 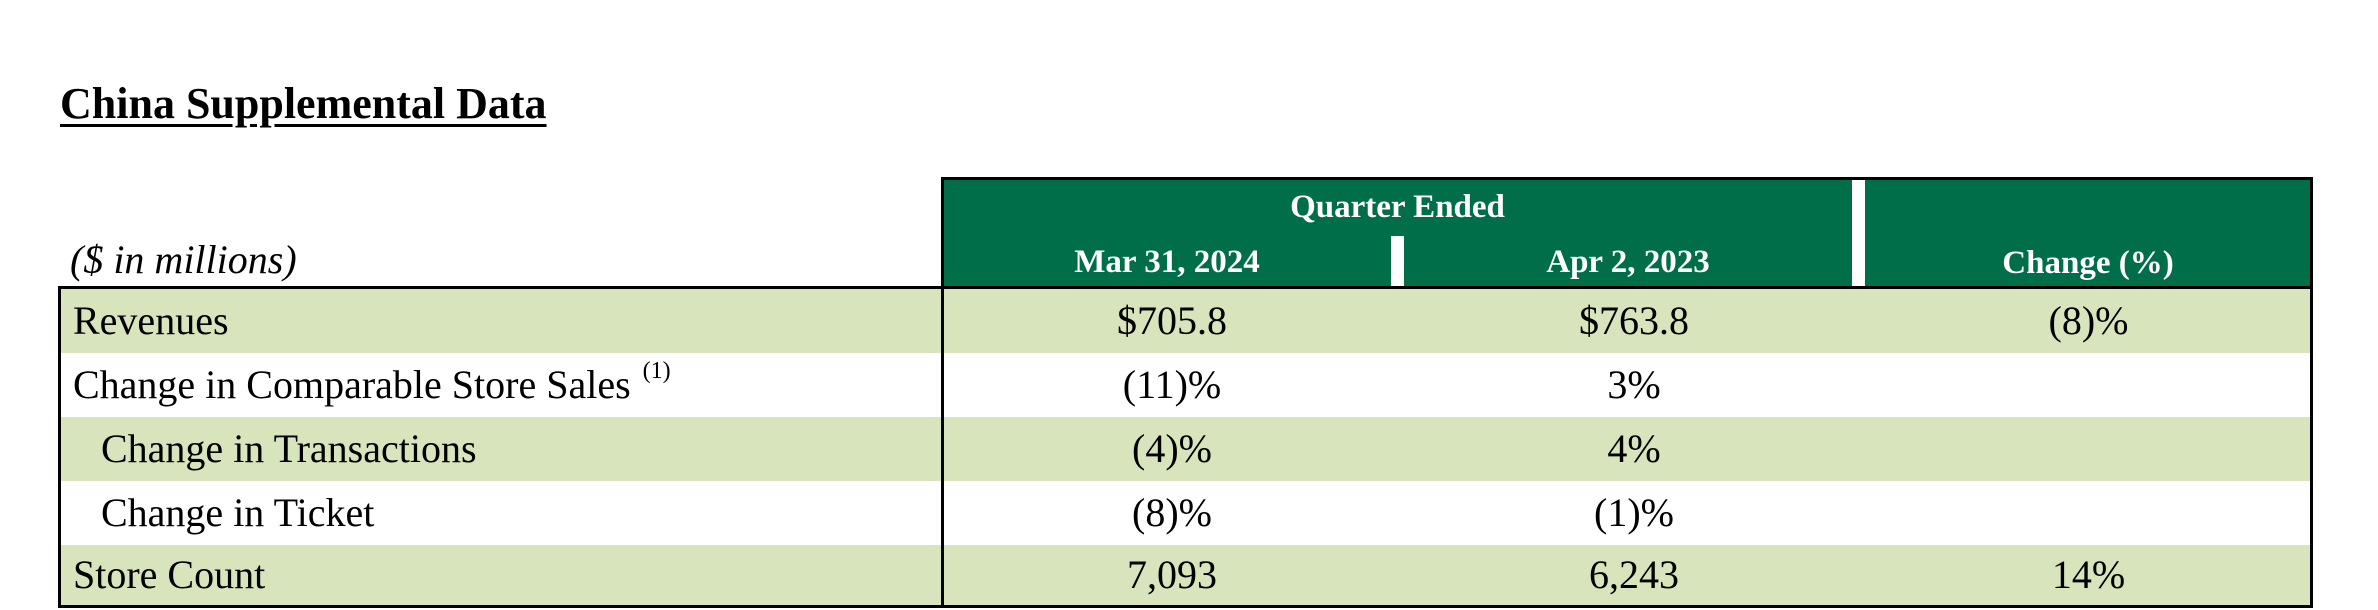 I want to click on cell-apr-2023: 4%, so click(x=1634, y=448).